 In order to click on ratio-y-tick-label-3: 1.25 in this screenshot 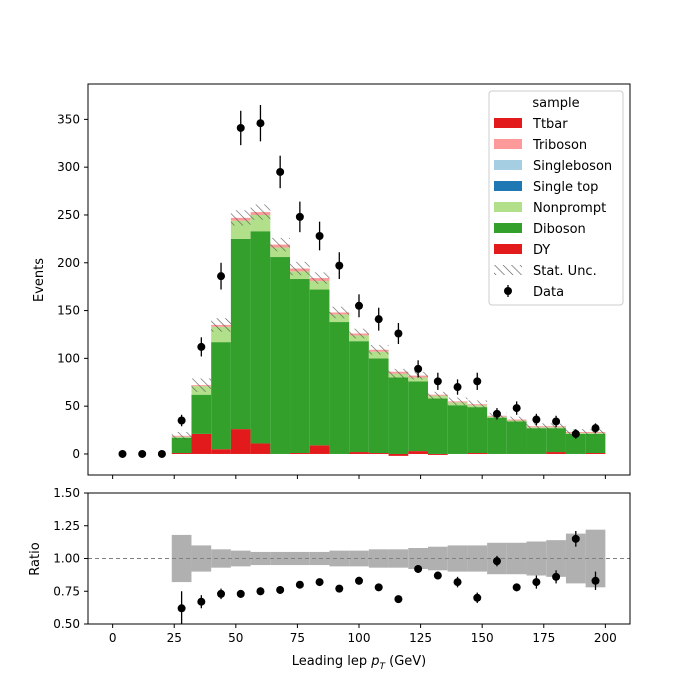, I will do `click(66, 526)`.